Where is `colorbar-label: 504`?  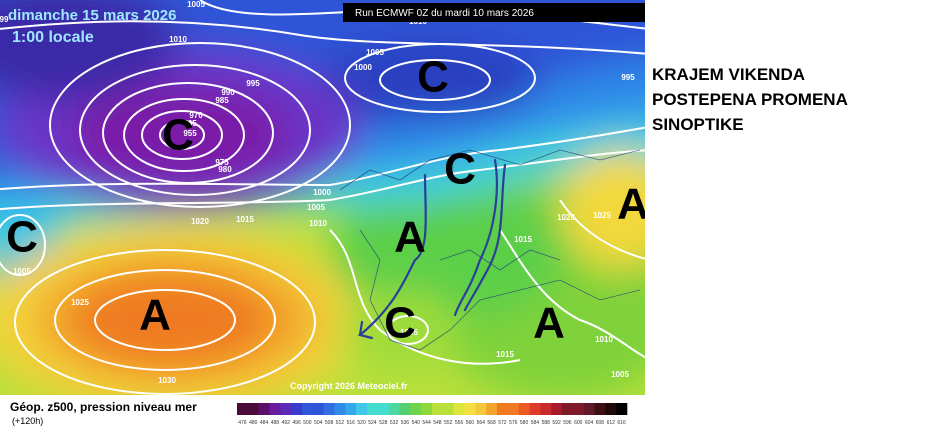 colorbar-label: 504 is located at coordinates (318, 423).